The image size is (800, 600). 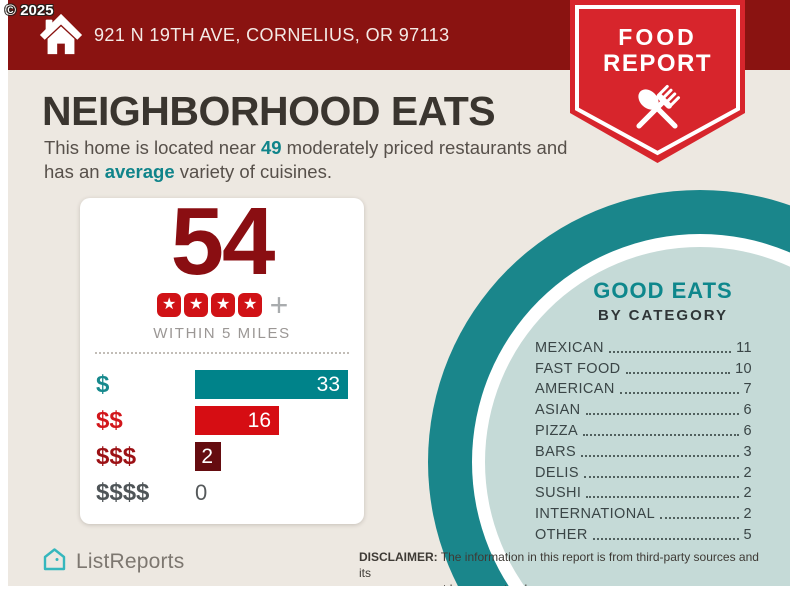 What do you see at coordinates (657, 37) in the screenshot?
I see `badge-title-line1: FOOD` at bounding box center [657, 37].